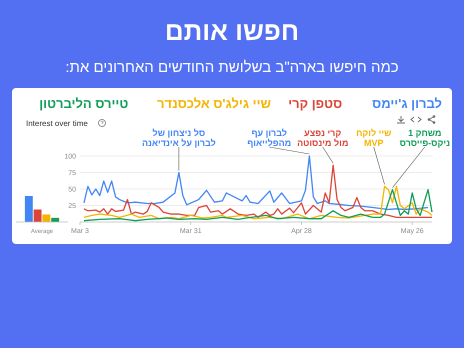 This screenshot has width=464, height=348. I want to click on annotation: קרי נפצע מול מינסוטה, so click(322, 138).